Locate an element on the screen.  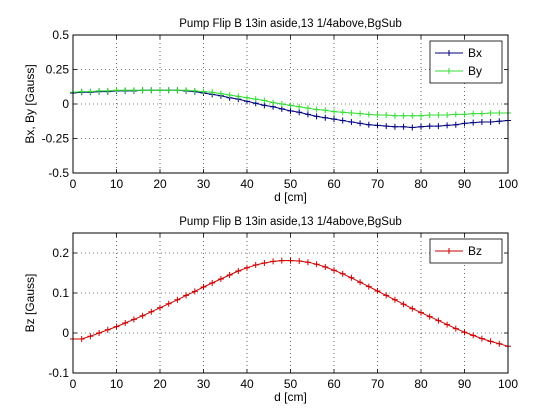
legend: Bx By is located at coordinates (466, 62).